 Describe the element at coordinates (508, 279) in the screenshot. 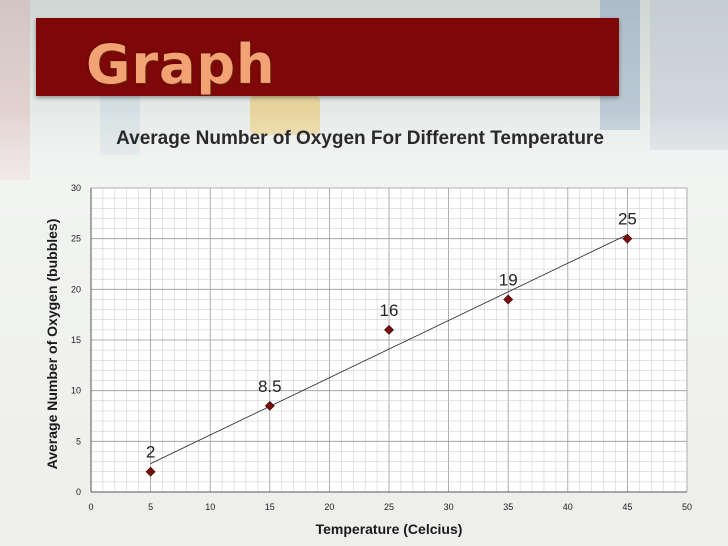

I see `data-label: 19` at that location.